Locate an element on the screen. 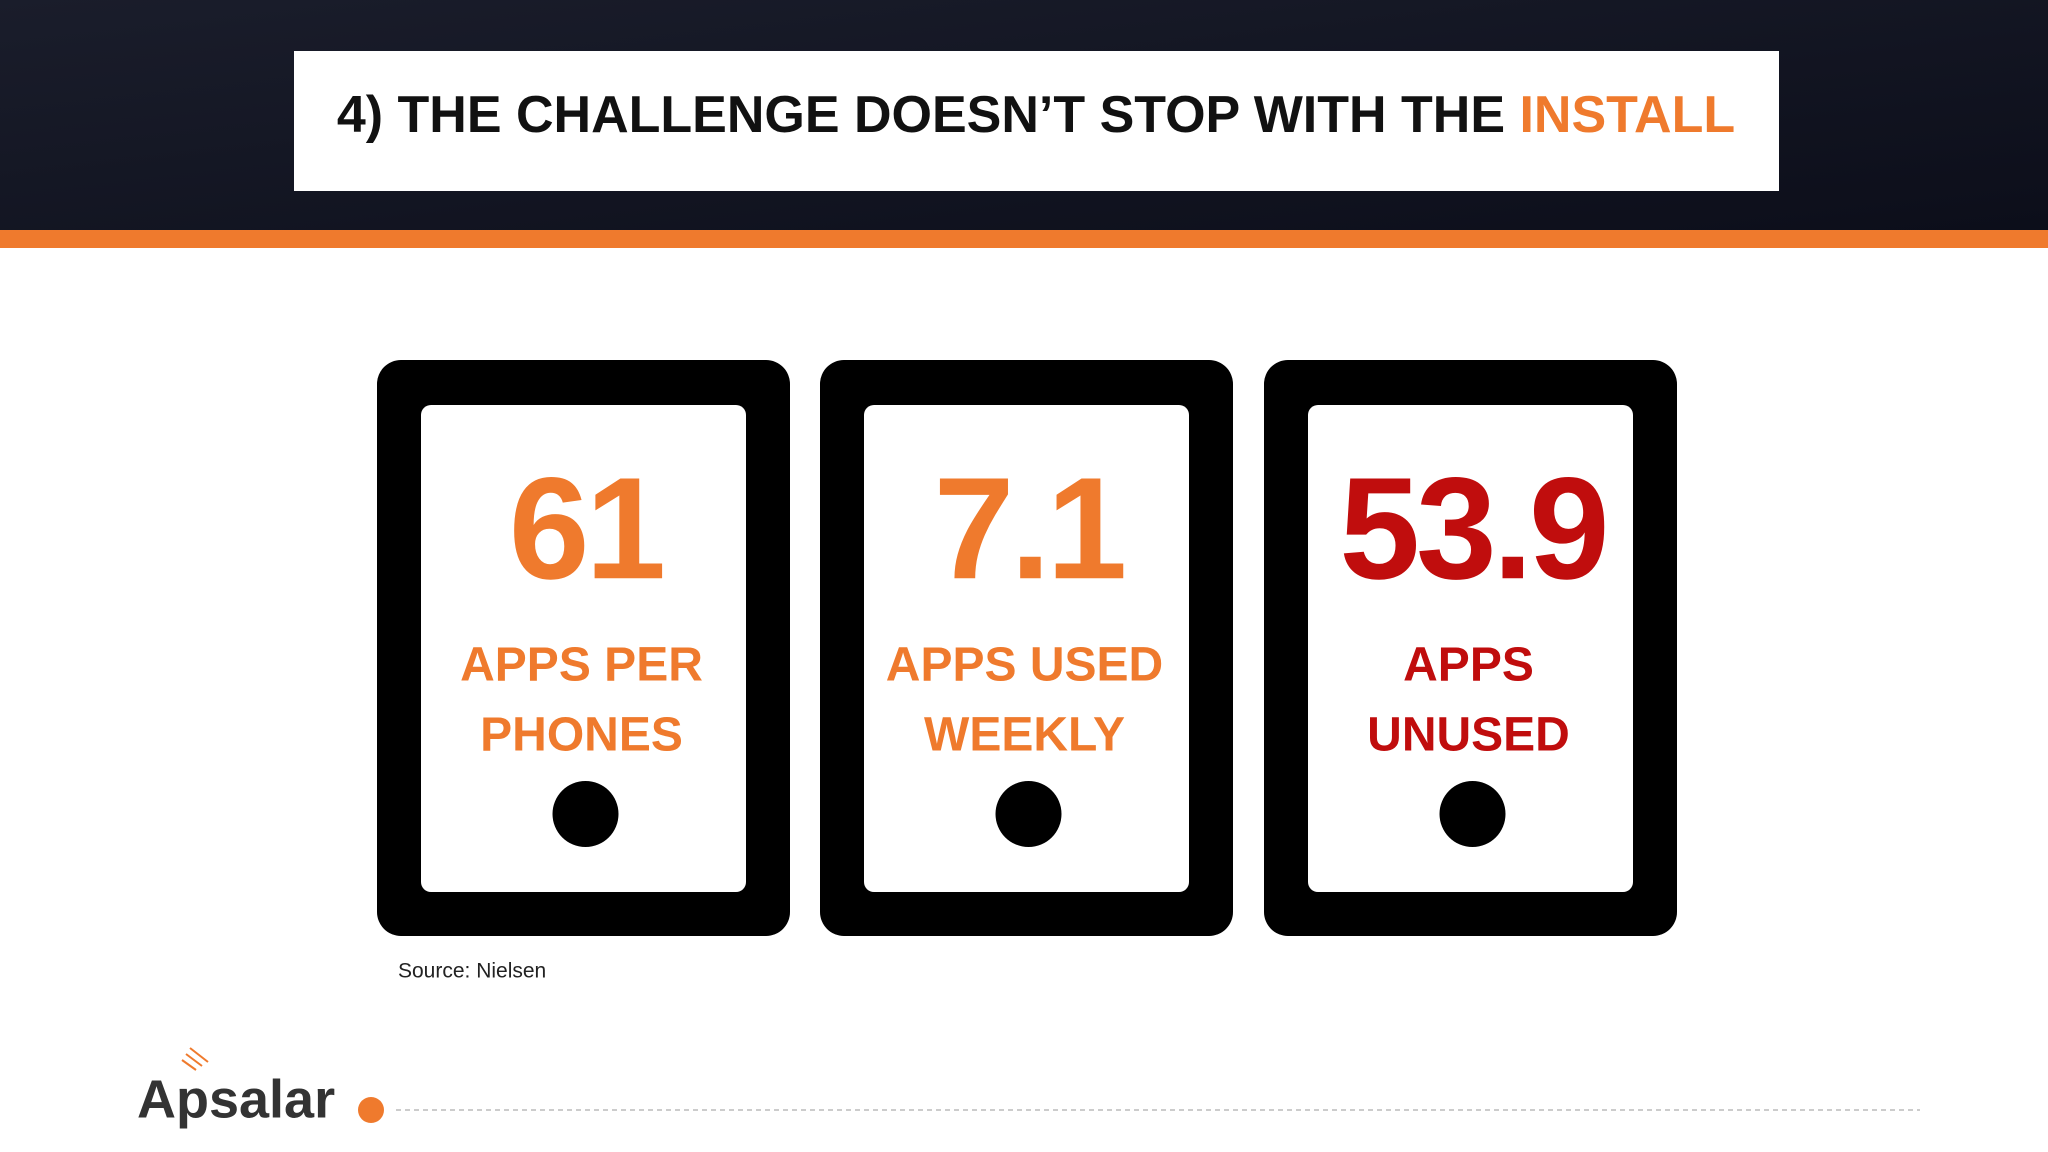 The image size is (2048, 1152). logo-dot is located at coordinates (371, 1110).